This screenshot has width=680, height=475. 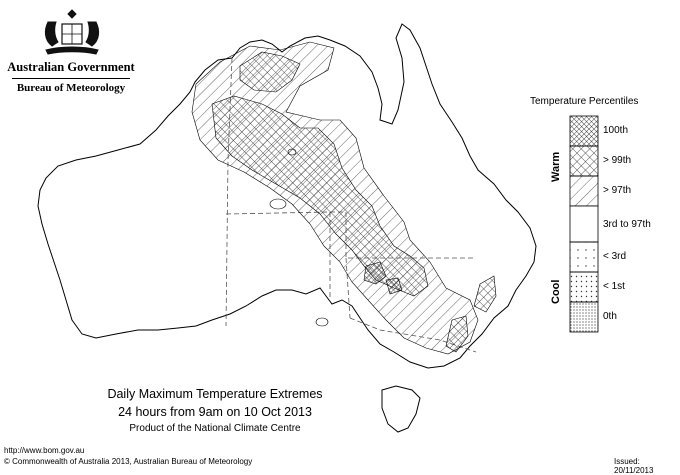 What do you see at coordinates (556, 291) in the screenshot?
I see `legend-cool-label: Cool` at bounding box center [556, 291].